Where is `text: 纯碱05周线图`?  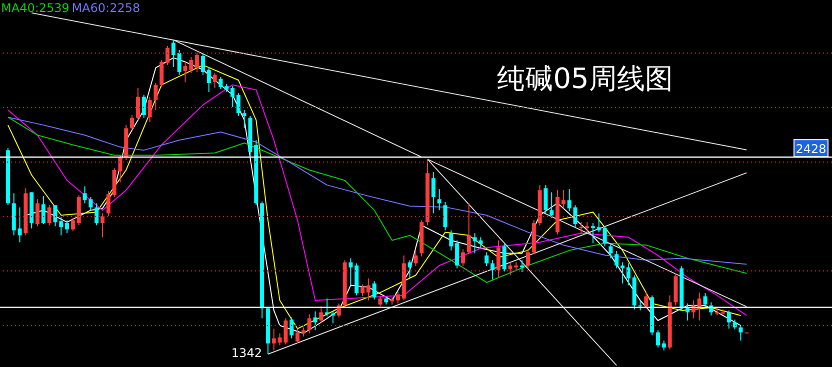 text: 纯碱05周线图 is located at coordinates (585, 78).